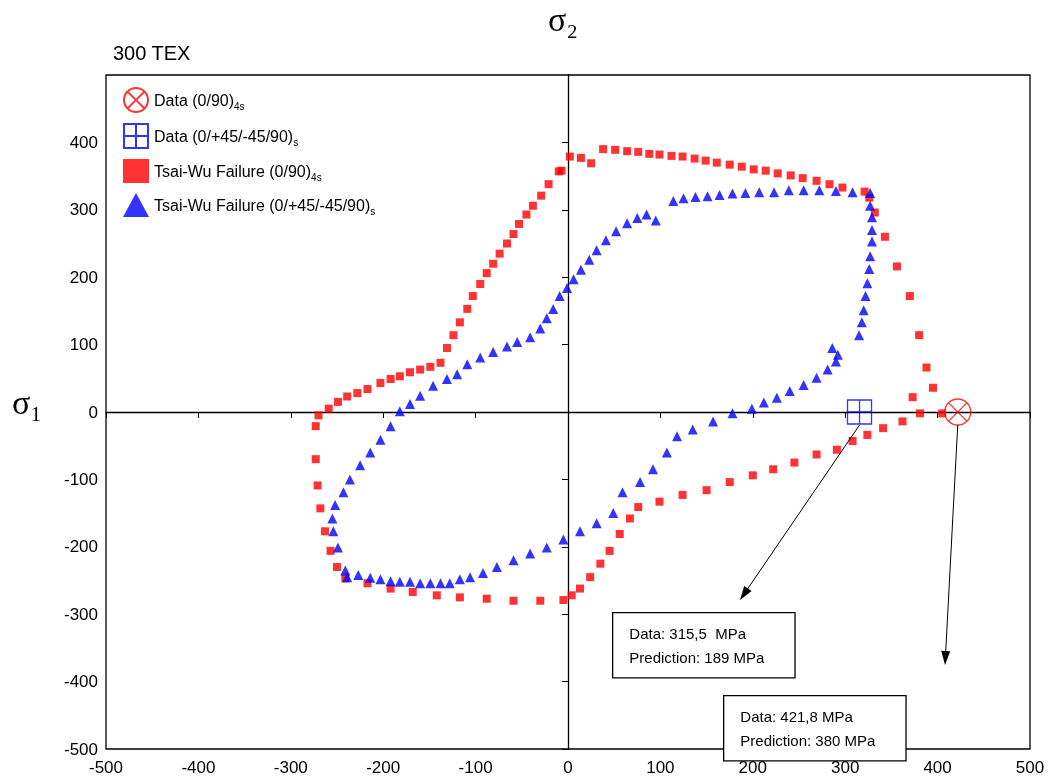 This screenshot has width=1056, height=776. Describe the element at coordinates (80, 614) in the screenshot. I see `y-tick-label: -300` at that location.